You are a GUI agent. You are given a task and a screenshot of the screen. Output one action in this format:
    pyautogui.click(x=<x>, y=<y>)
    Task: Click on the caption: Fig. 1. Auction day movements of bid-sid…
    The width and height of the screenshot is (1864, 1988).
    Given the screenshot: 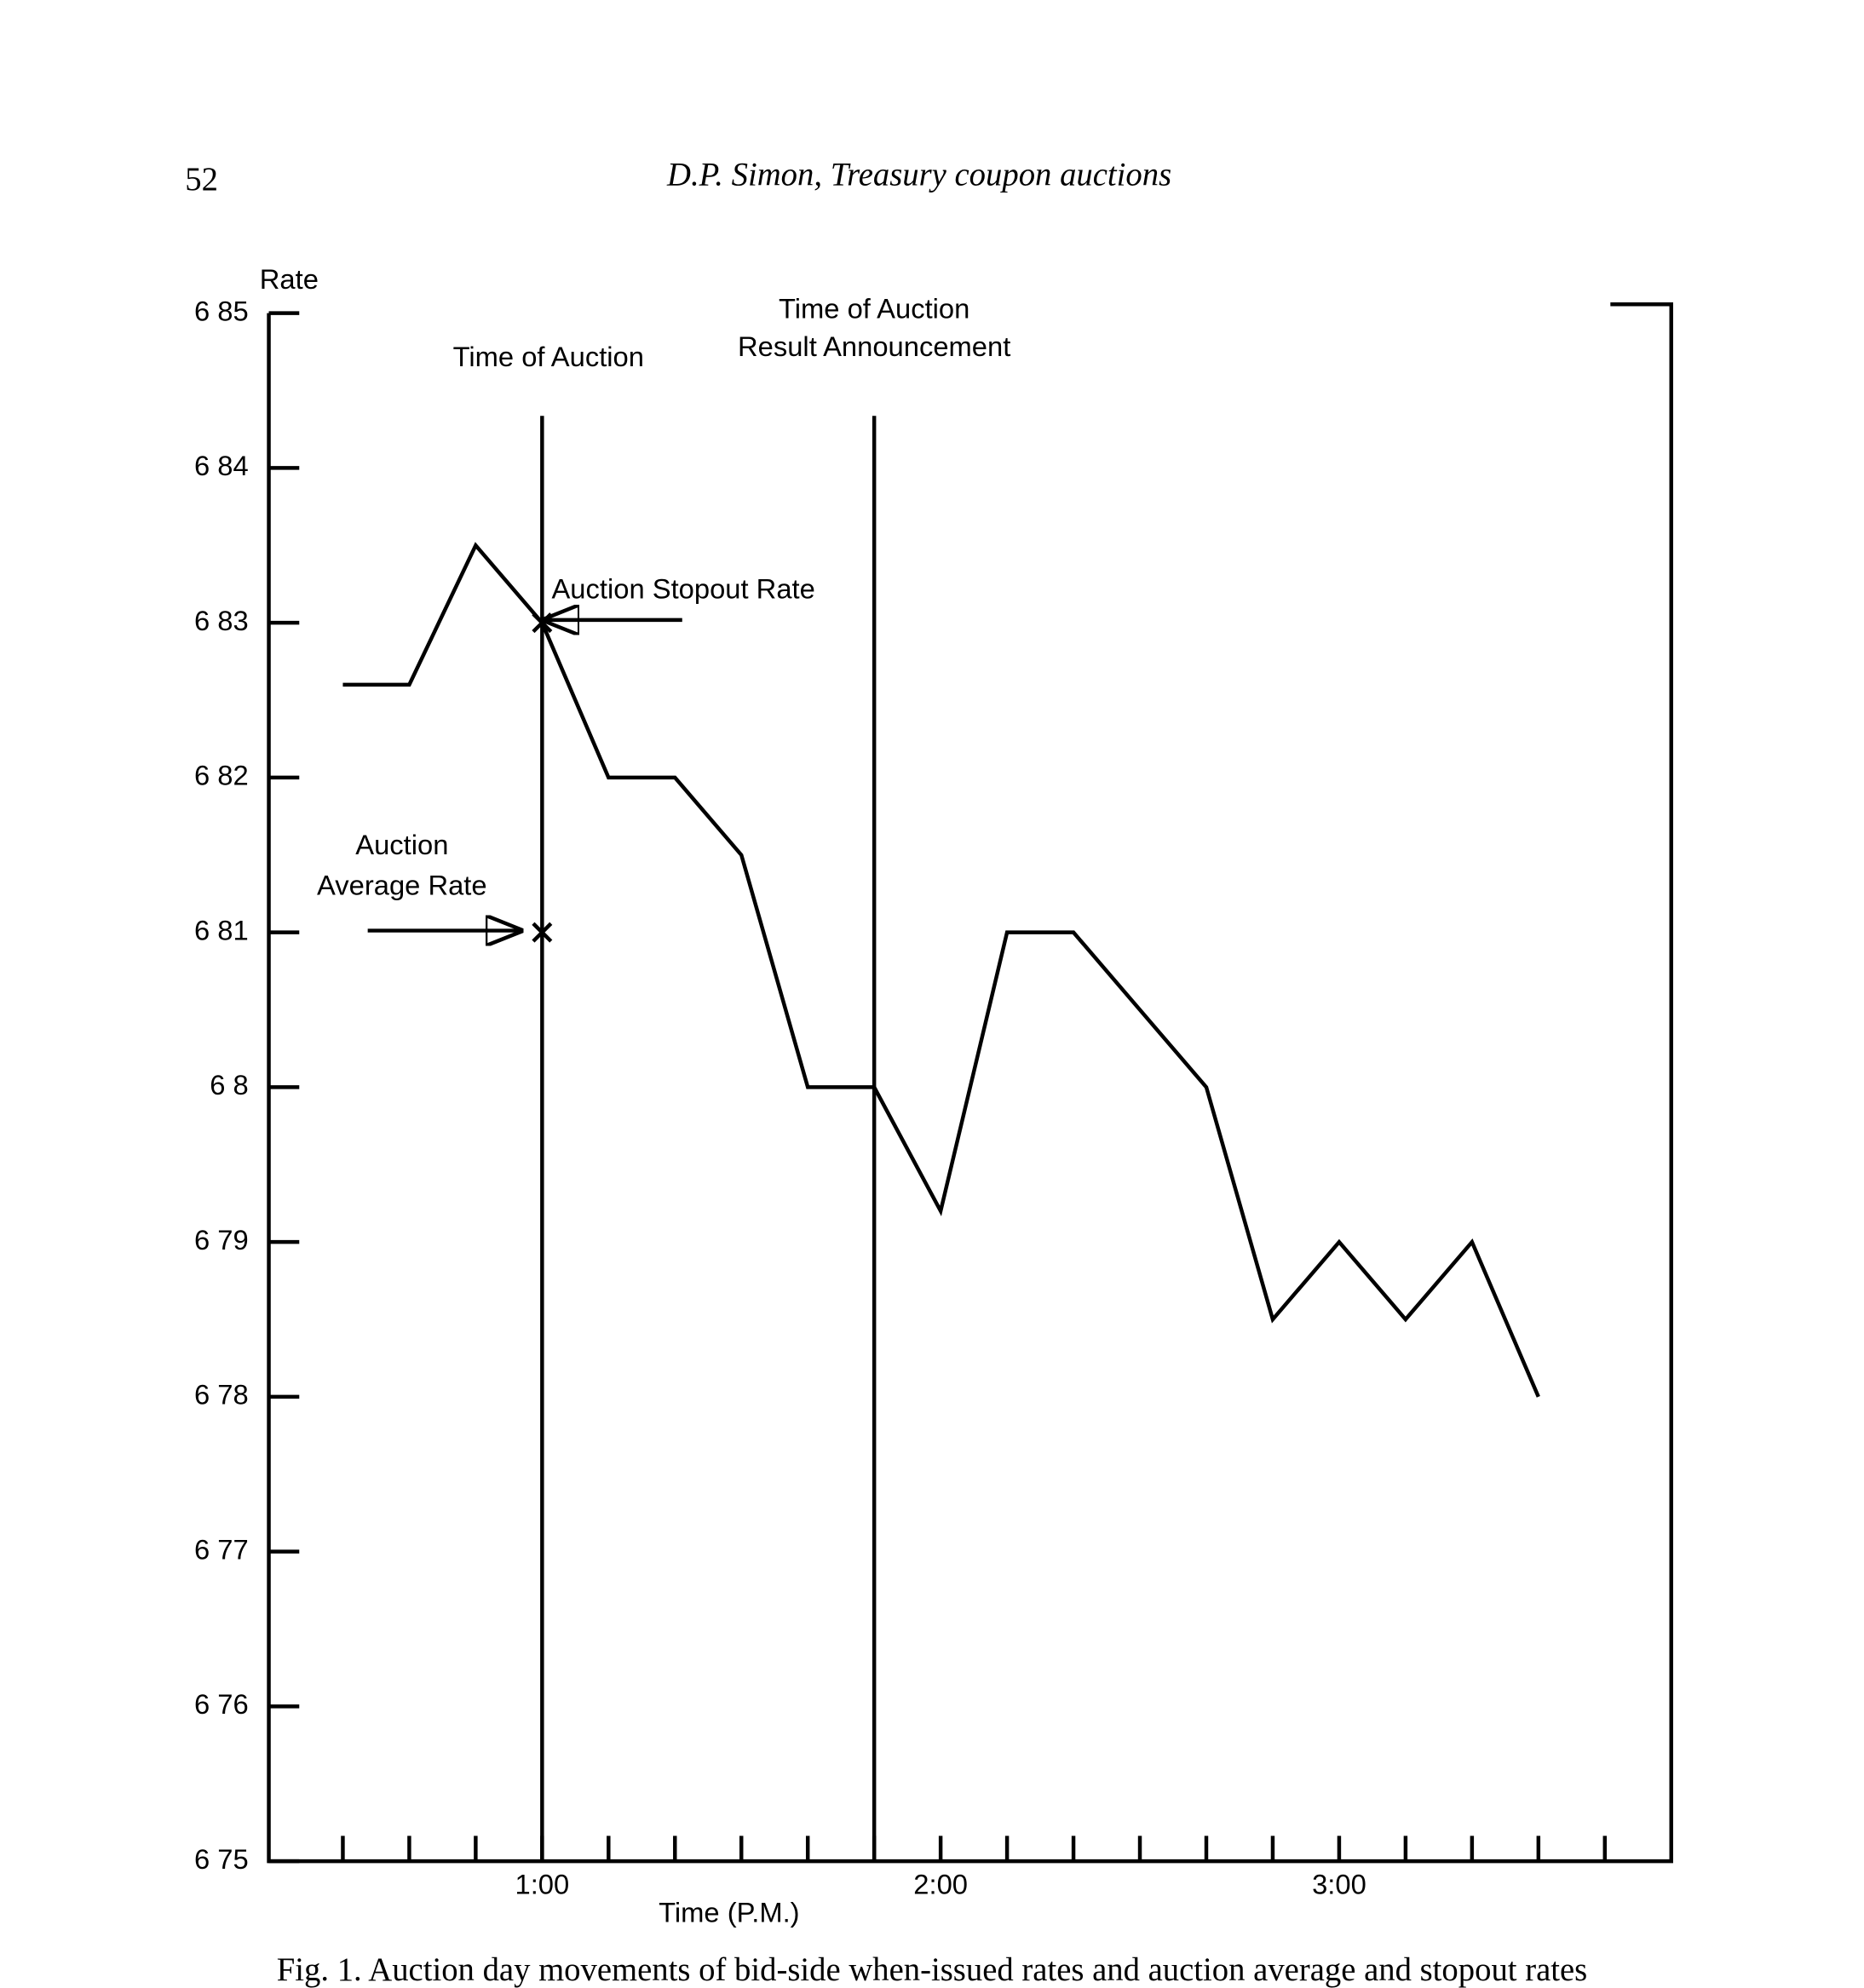 What is the action you would take?
    pyautogui.click(x=932, y=1970)
    